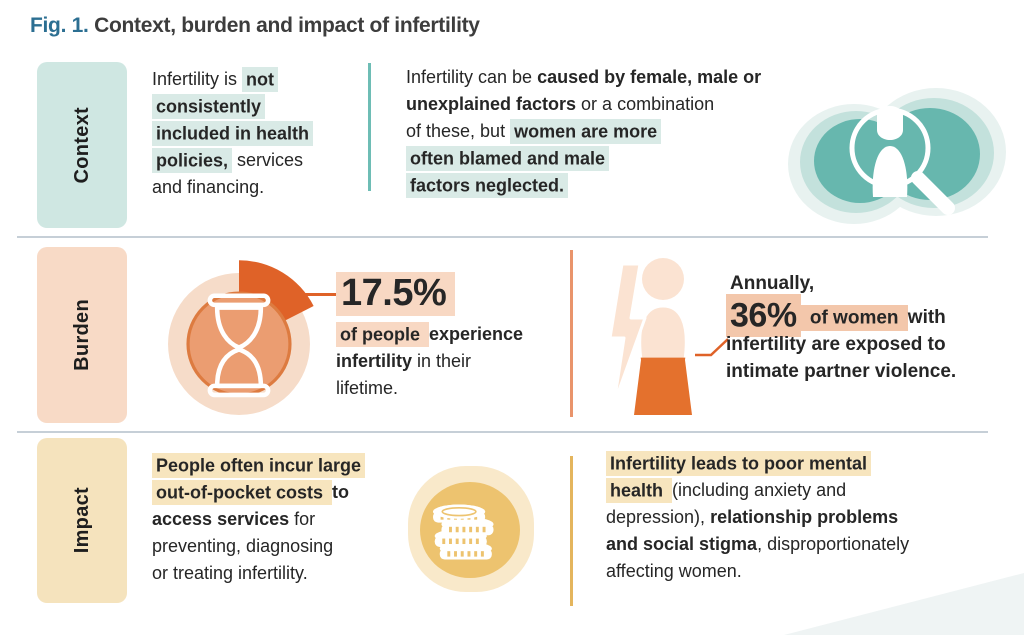  What do you see at coordinates (772, 283) in the screenshot?
I see `burden-stat-intro: Annually,` at bounding box center [772, 283].